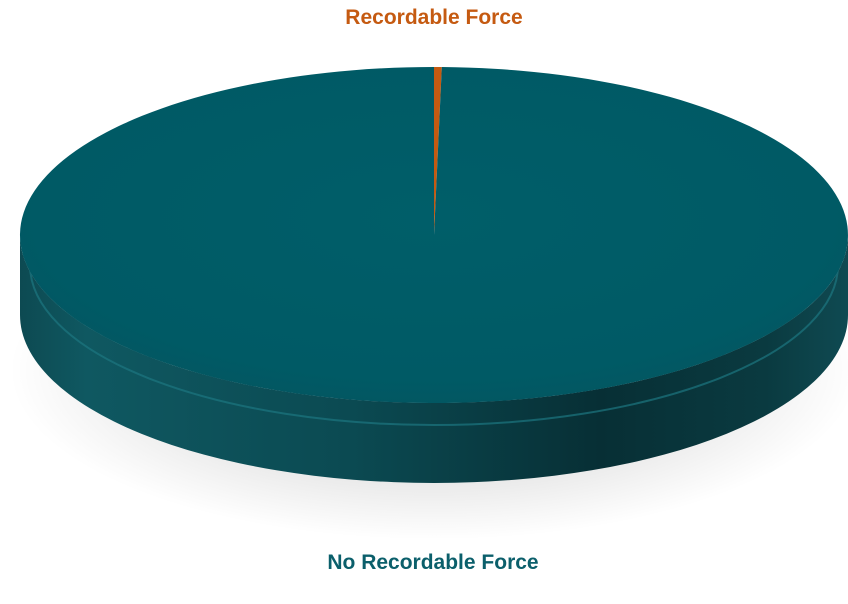 The width and height of the screenshot is (848, 604). Describe the element at coordinates (433, 562) in the screenshot. I see `data-label-no-recordable-force: No Recordable Force` at that location.